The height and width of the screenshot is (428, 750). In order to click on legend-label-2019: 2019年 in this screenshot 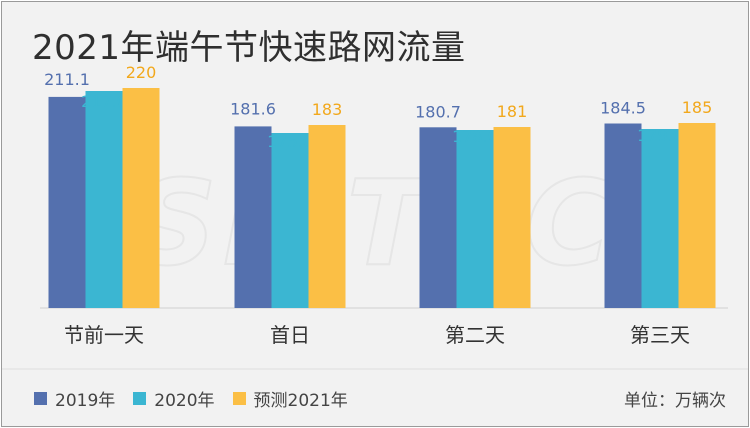, I will do `click(85, 401)`.